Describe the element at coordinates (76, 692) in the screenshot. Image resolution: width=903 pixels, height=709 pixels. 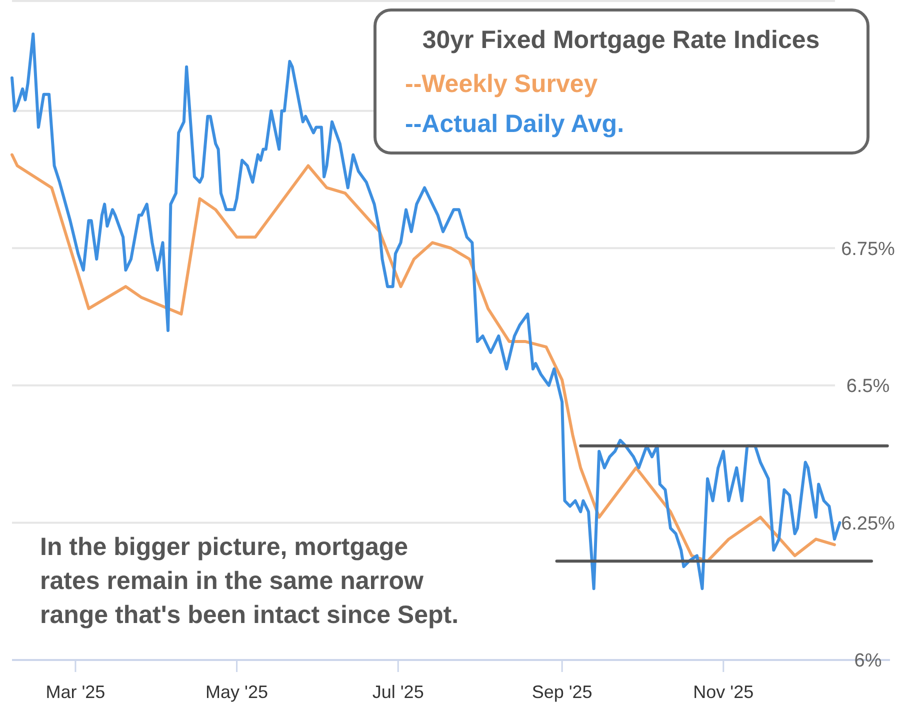
I see `x-tick-label: Mar '25` at that location.